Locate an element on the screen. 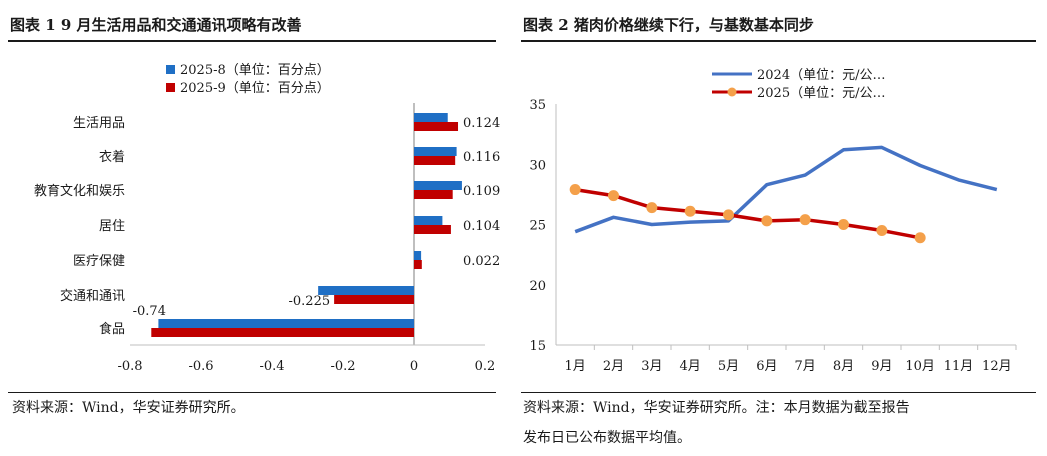 This screenshot has width=1047, height=456. data-label: 0.116 is located at coordinates (481, 157).